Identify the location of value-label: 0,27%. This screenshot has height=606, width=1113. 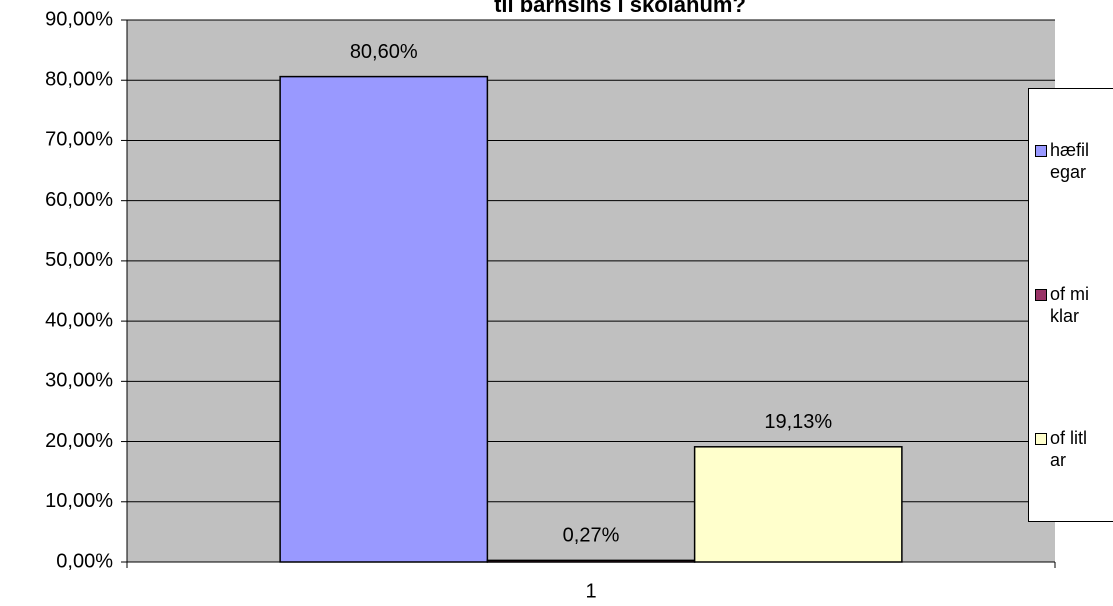
(591, 536).